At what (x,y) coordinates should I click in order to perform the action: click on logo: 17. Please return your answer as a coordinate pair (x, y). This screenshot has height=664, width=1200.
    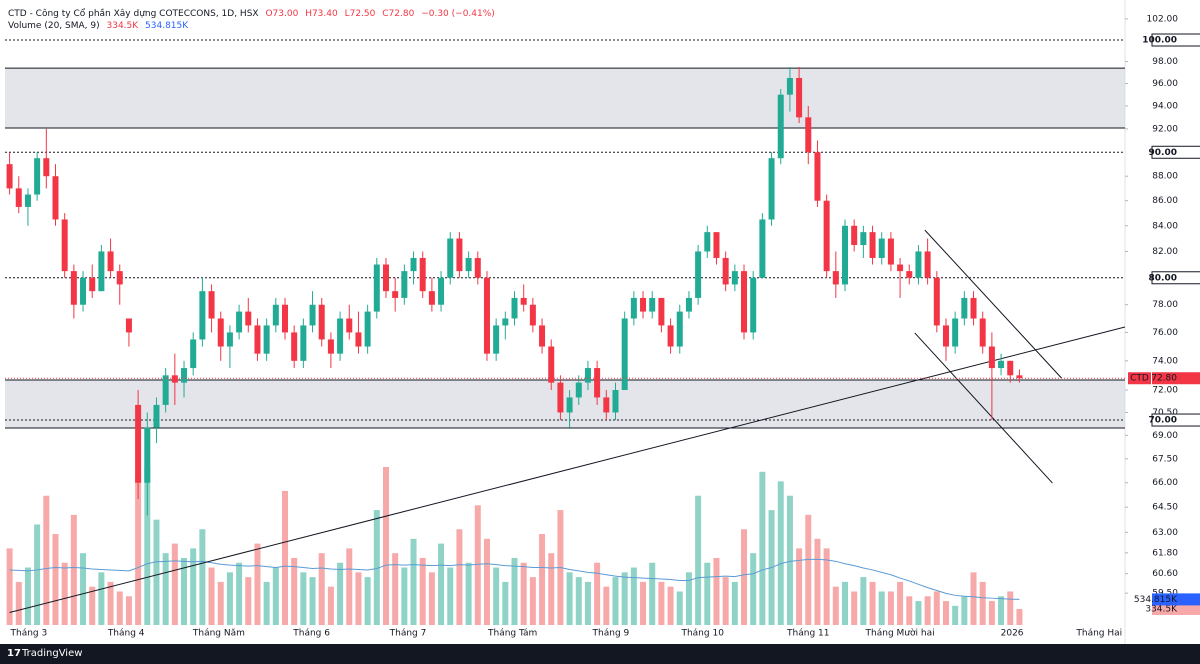
    Looking at the image, I should click on (14, 653).